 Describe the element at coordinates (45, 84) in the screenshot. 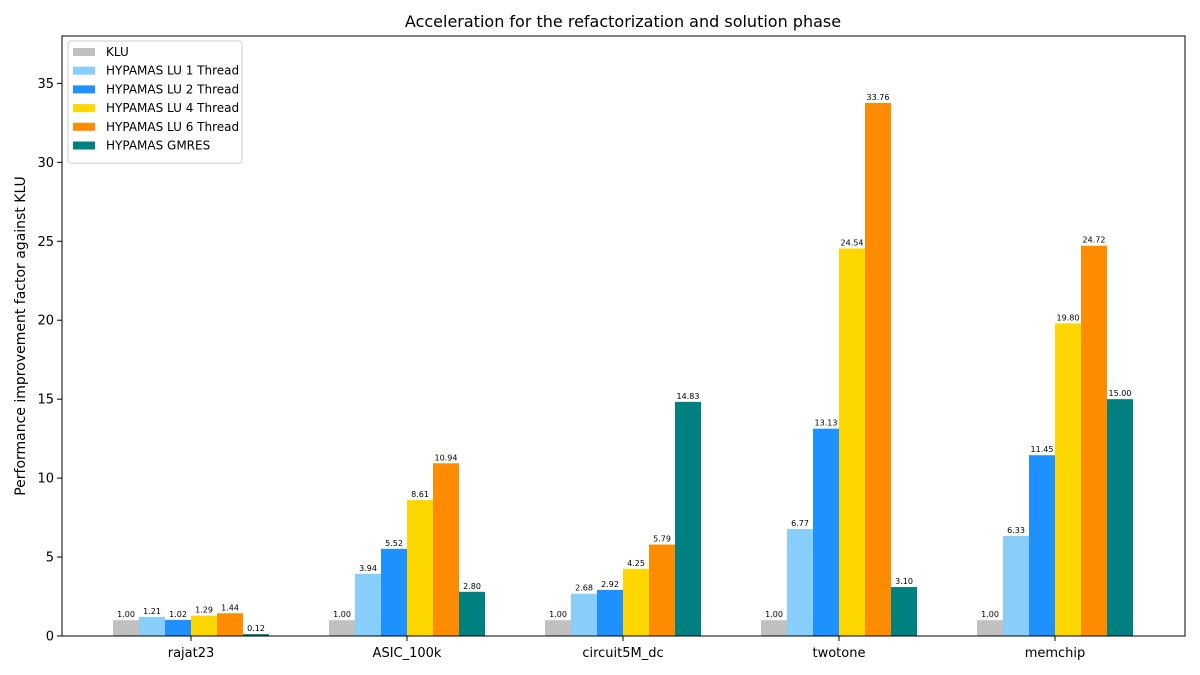

I see `y-tick-label: 35` at that location.